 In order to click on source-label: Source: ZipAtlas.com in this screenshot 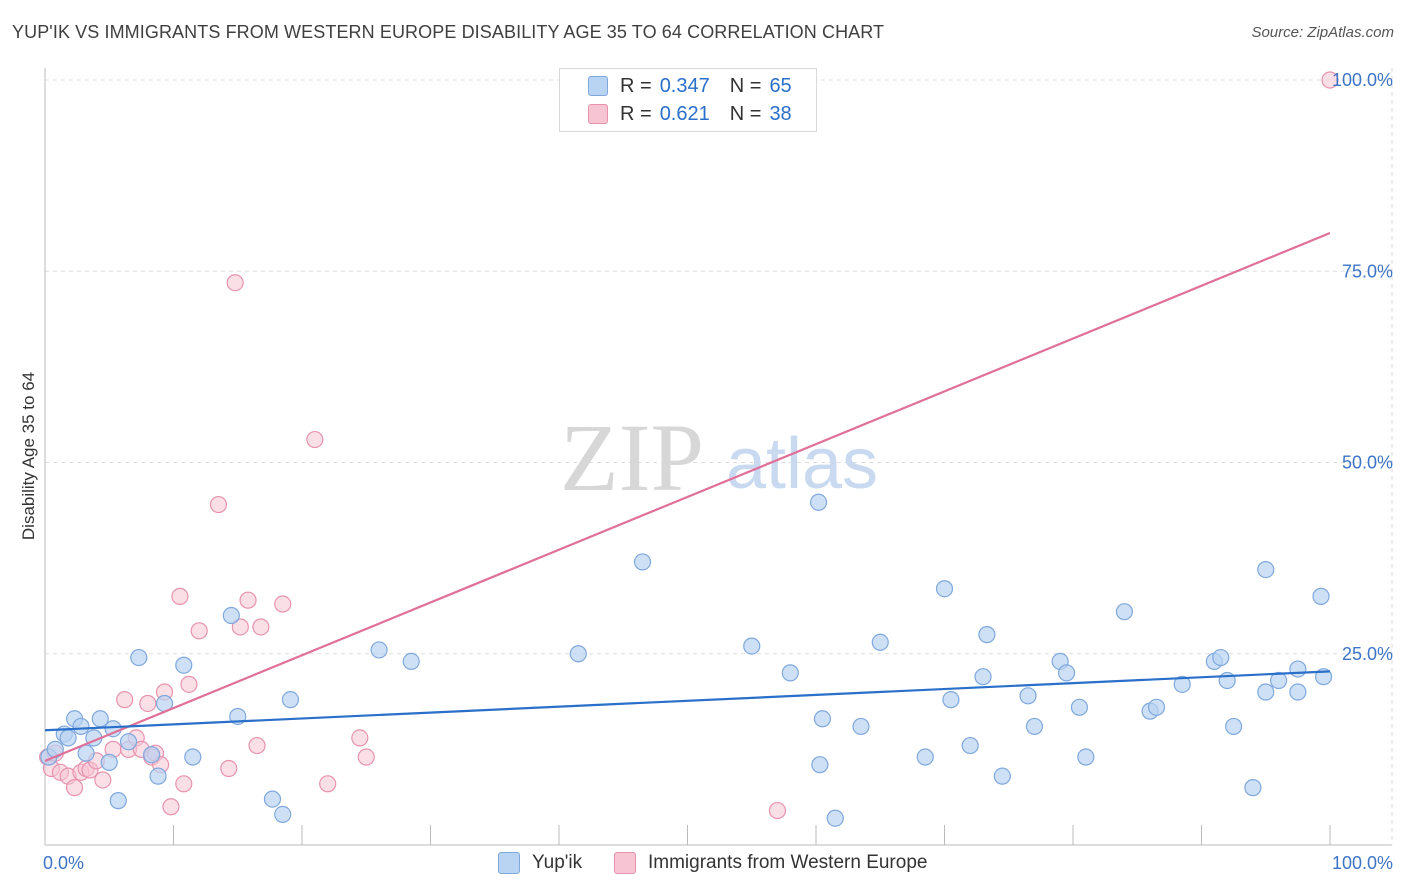, I will do `click(1322, 32)`.